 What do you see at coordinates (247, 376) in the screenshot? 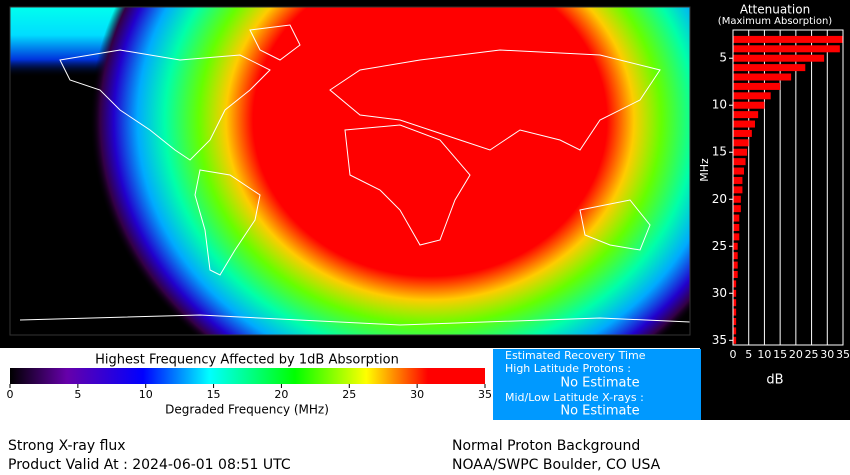
I see `colorbar` at bounding box center [247, 376].